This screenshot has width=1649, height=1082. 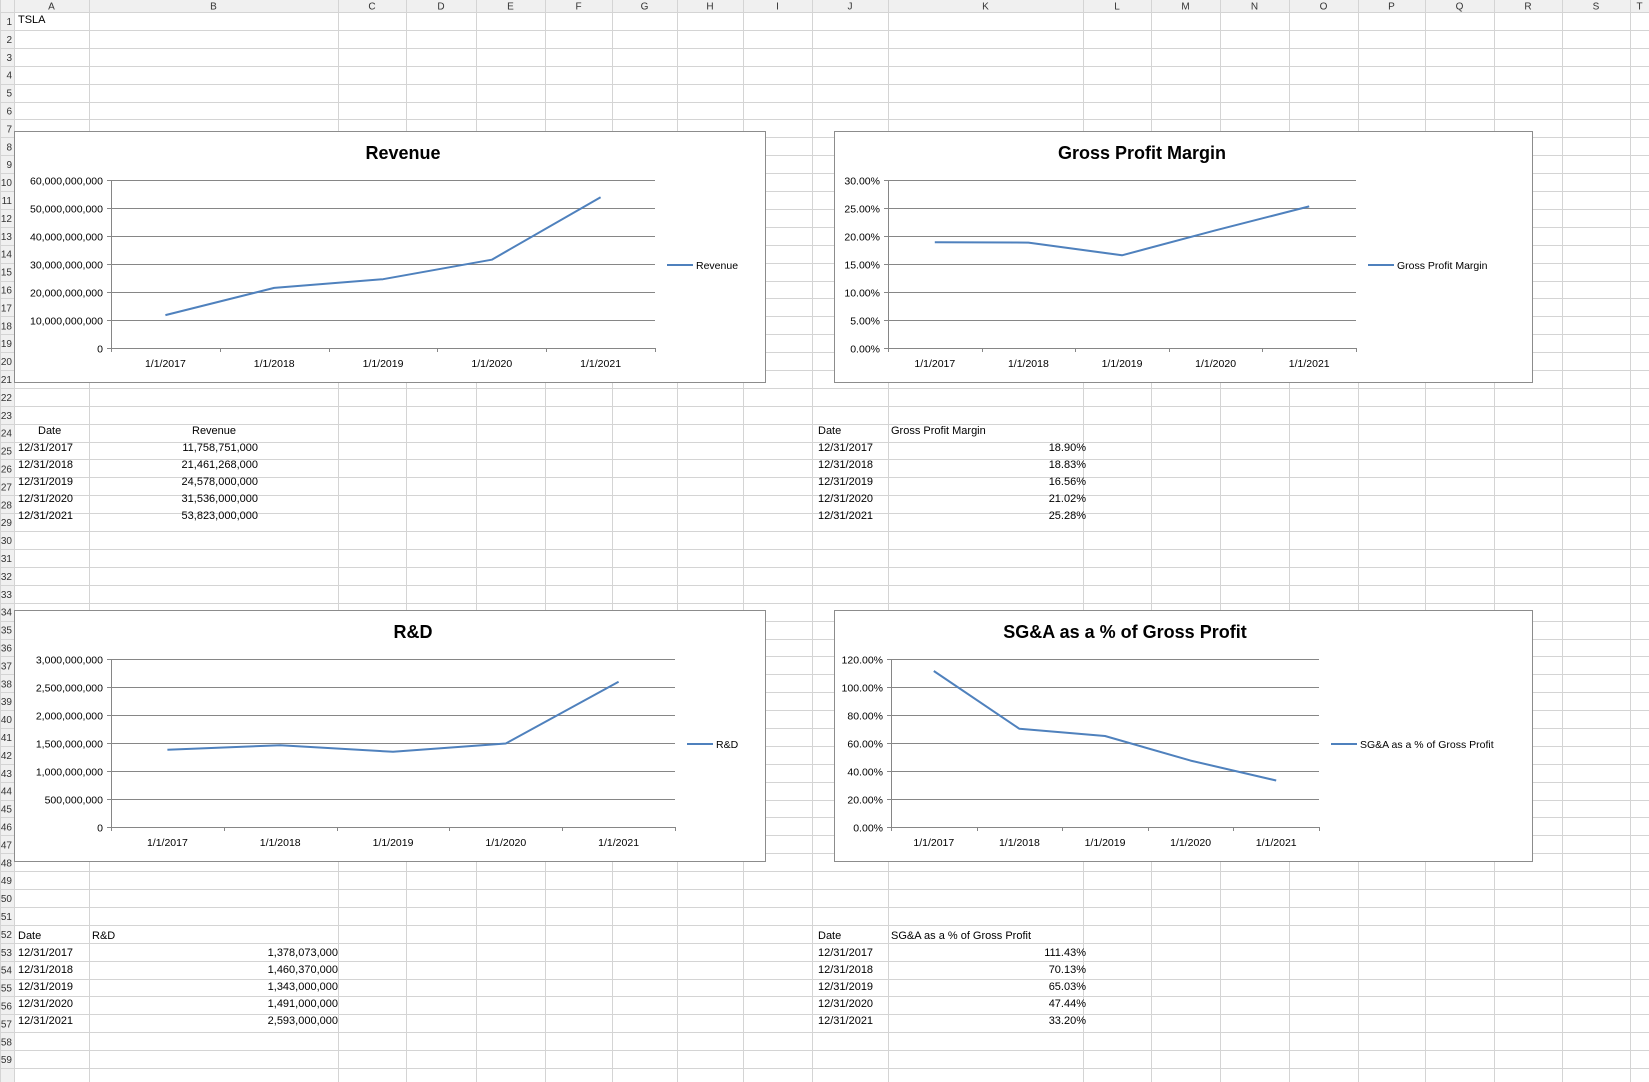 I want to click on column-header: D, so click(x=440, y=7).